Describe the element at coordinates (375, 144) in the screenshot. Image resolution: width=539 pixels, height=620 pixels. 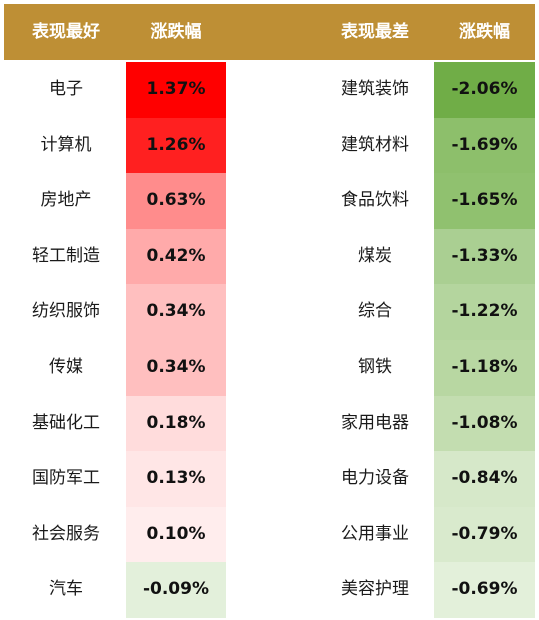
I see `worst-industry-name: 建筑材料` at that location.